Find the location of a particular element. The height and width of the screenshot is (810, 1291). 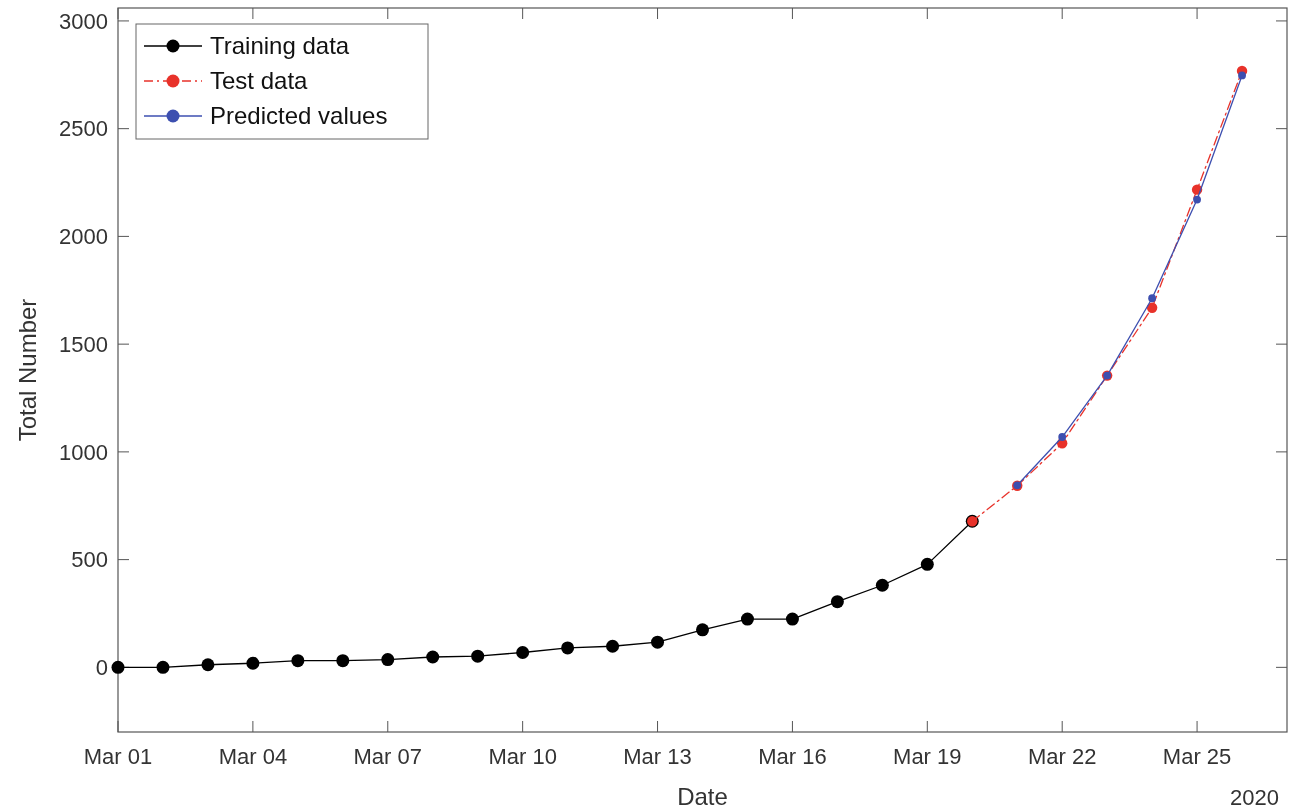

y-tick-label: 1500 is located at coordinates (83, 344).